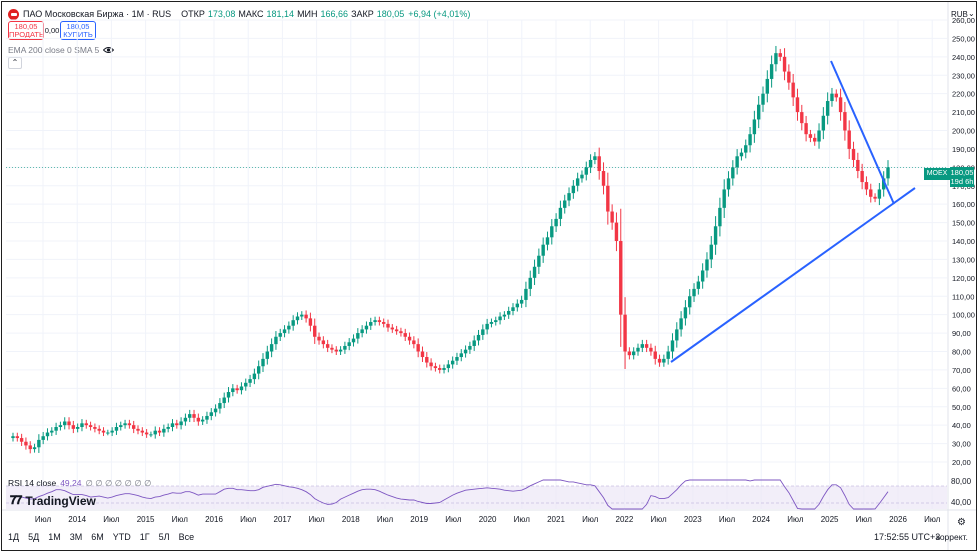 This screenshot has width=978, height=552. I want to click on buy-button: 180,05 КУПИТЬ, so click(78, 30).